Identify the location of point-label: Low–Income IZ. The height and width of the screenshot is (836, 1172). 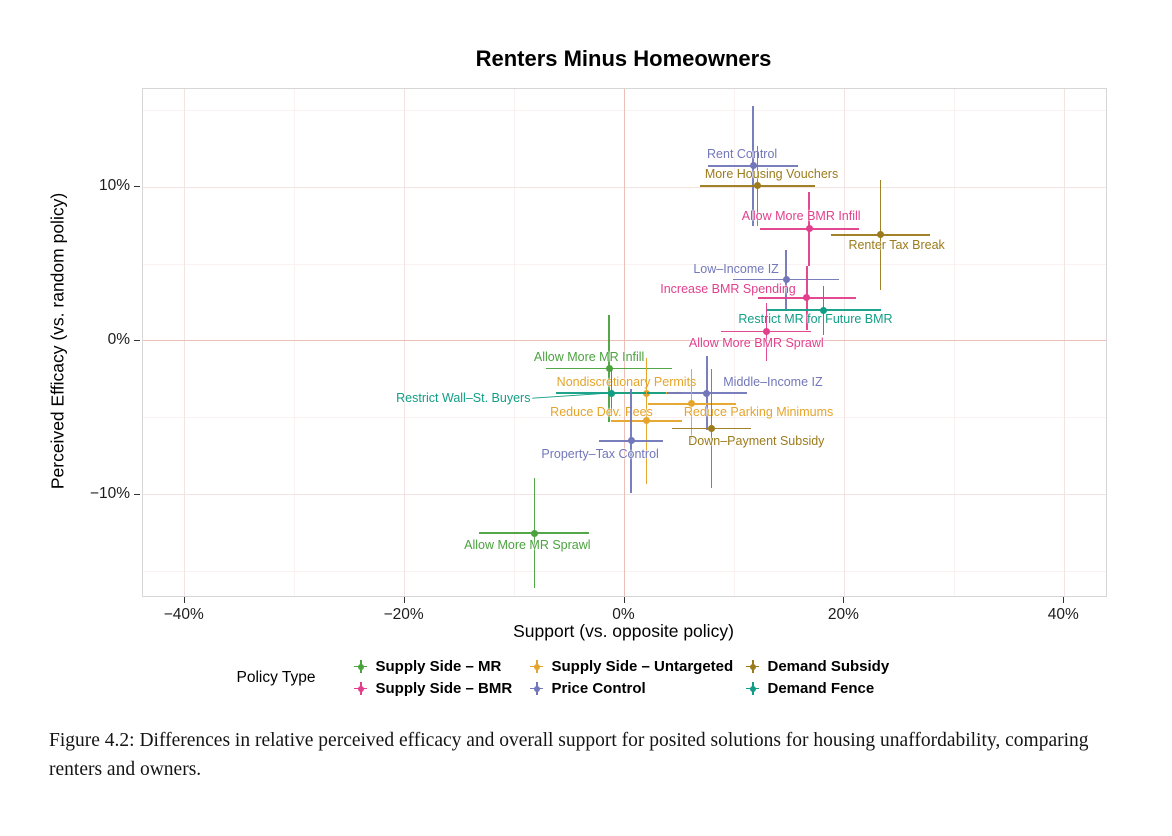
(736, 268).